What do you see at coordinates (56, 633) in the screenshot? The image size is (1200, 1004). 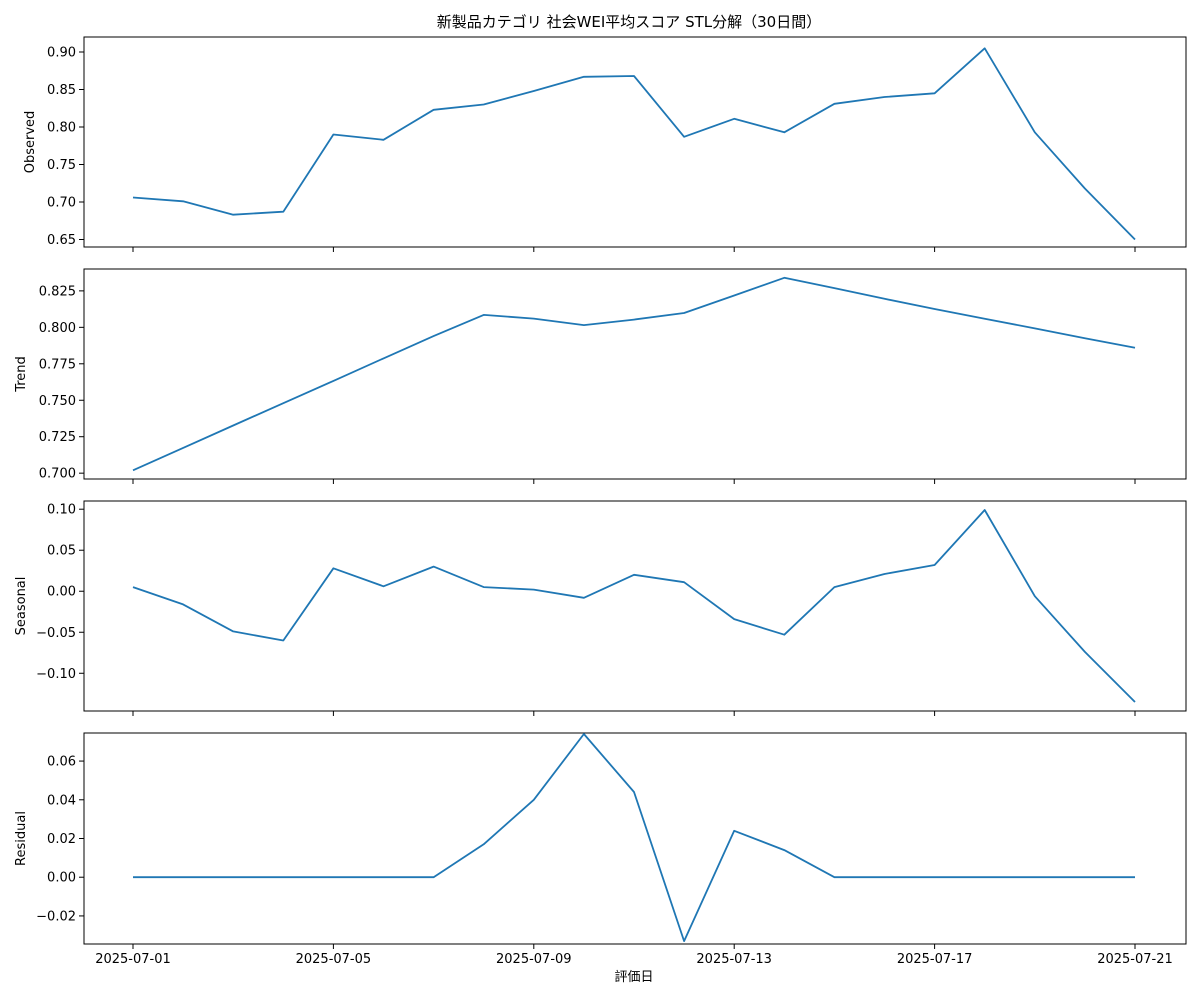 I see `y-tick-label: −0.05` at bounding box center [56, 633].